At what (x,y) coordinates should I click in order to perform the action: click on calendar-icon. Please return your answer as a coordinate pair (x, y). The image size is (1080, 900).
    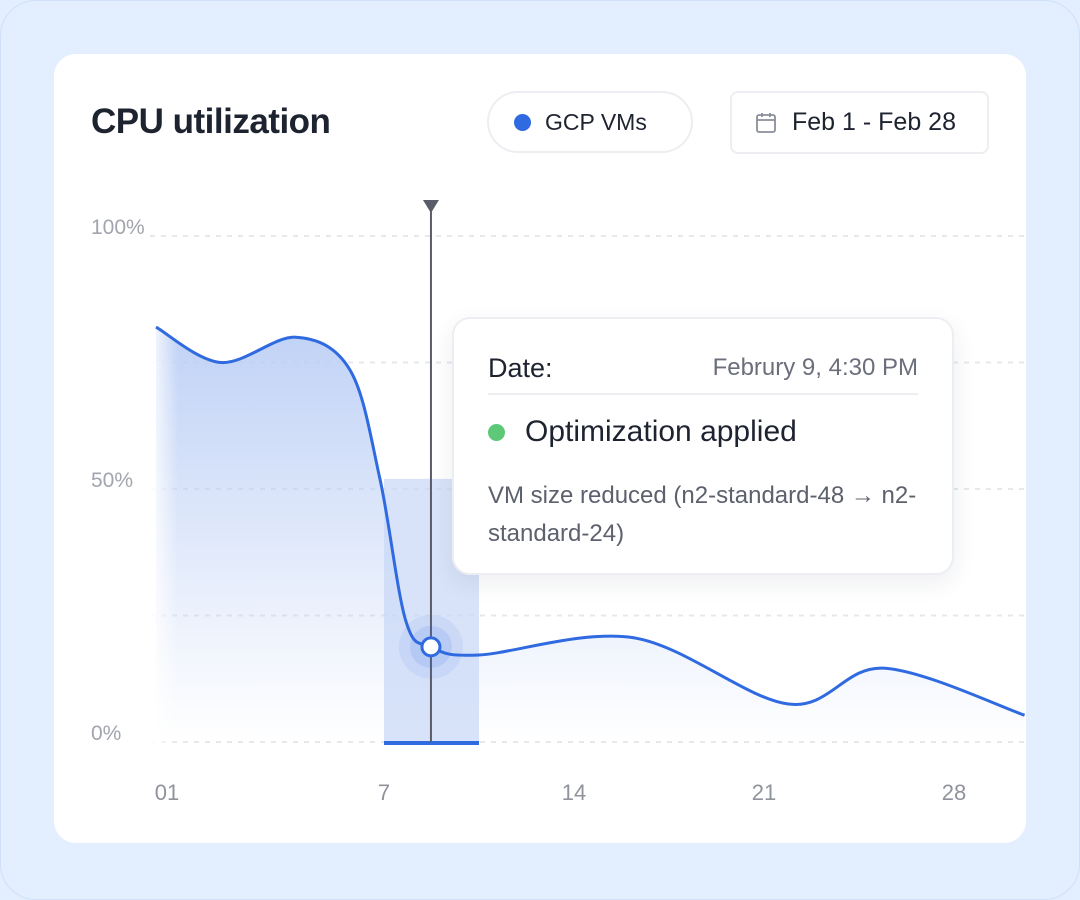
    Looking at the image, I should click on (766, 122).